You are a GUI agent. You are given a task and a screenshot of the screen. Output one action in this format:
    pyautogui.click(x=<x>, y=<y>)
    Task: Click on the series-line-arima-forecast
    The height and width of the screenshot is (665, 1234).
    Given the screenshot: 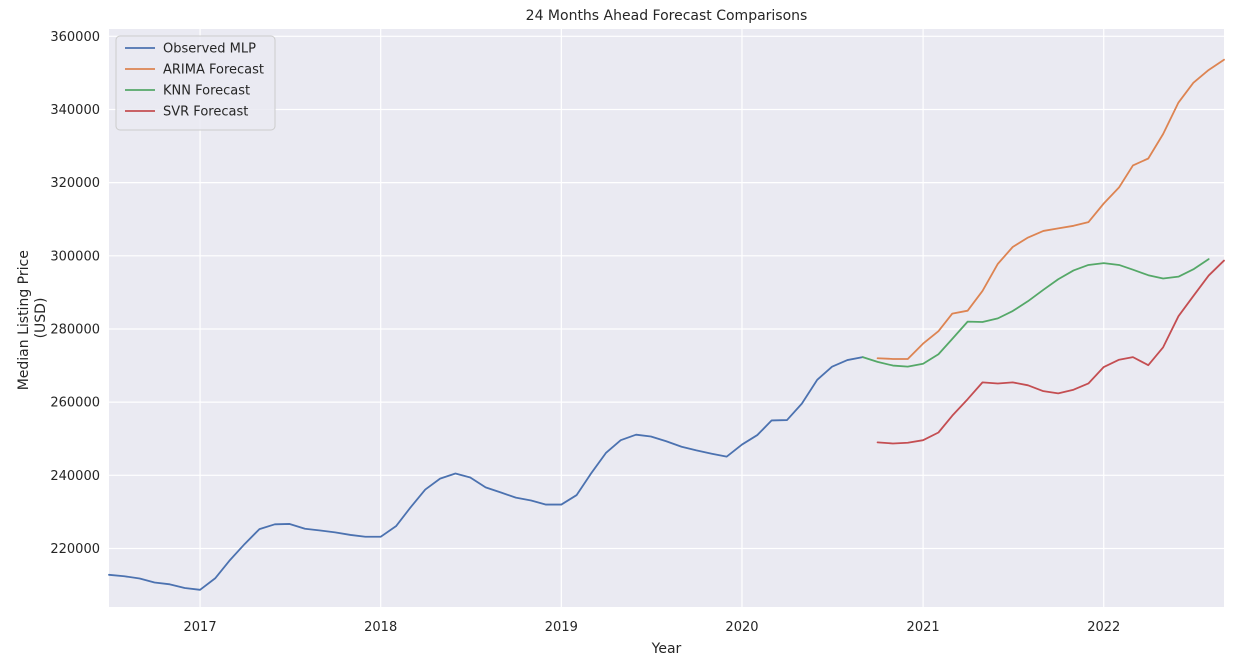 What is the action you would take?
    pyautogui.click(x=1050, y=209)
    